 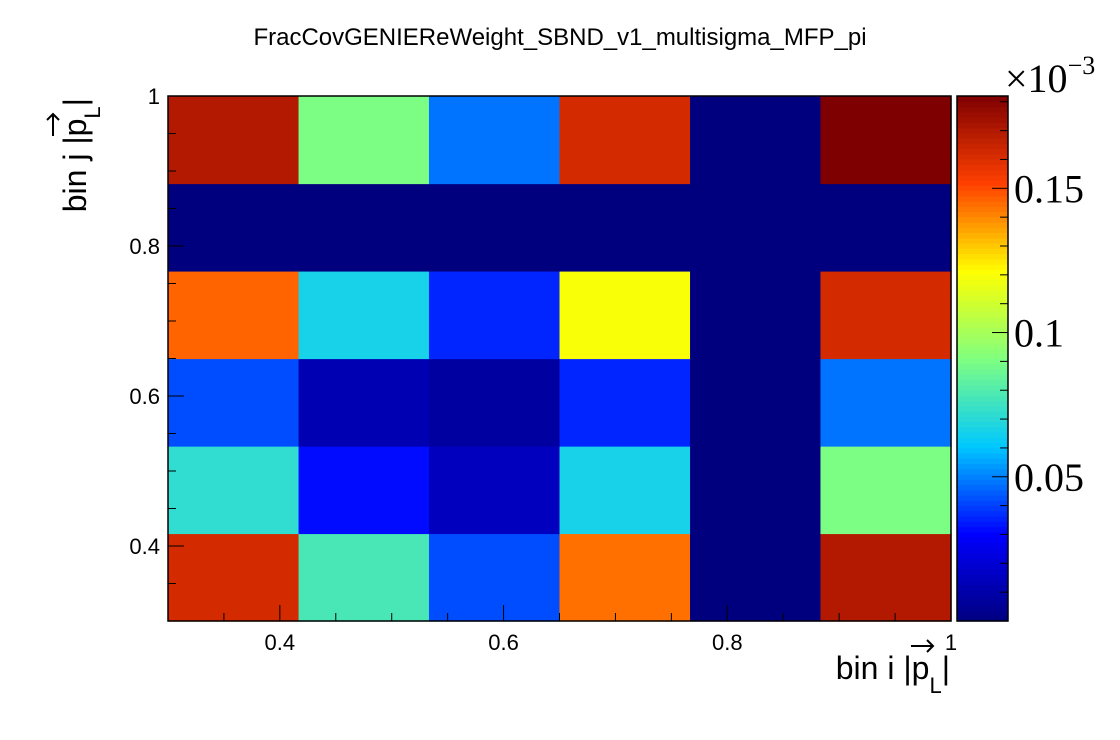 I want to click on y-tick-label: 0.4, so click(x=144, y=546).